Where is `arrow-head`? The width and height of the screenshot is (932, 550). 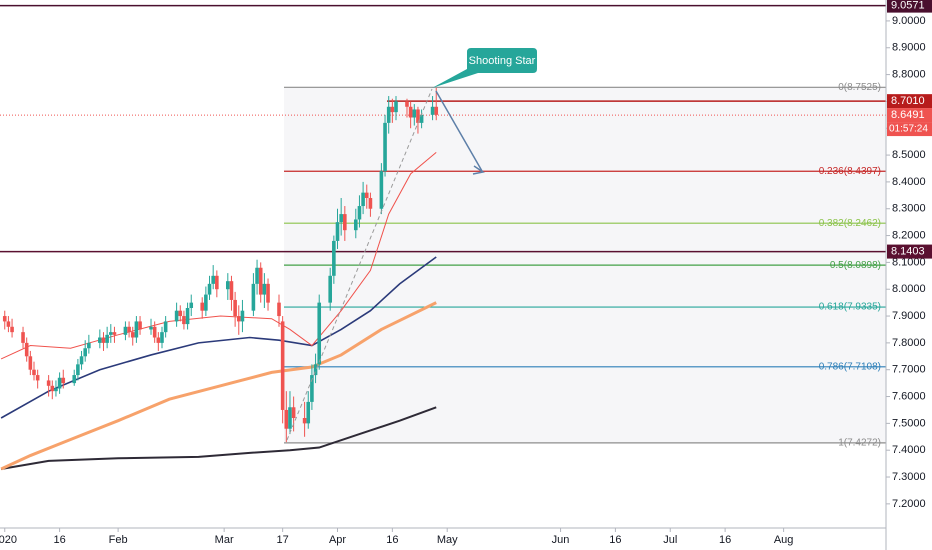
arrow-head is located at coordinates (478, 170).